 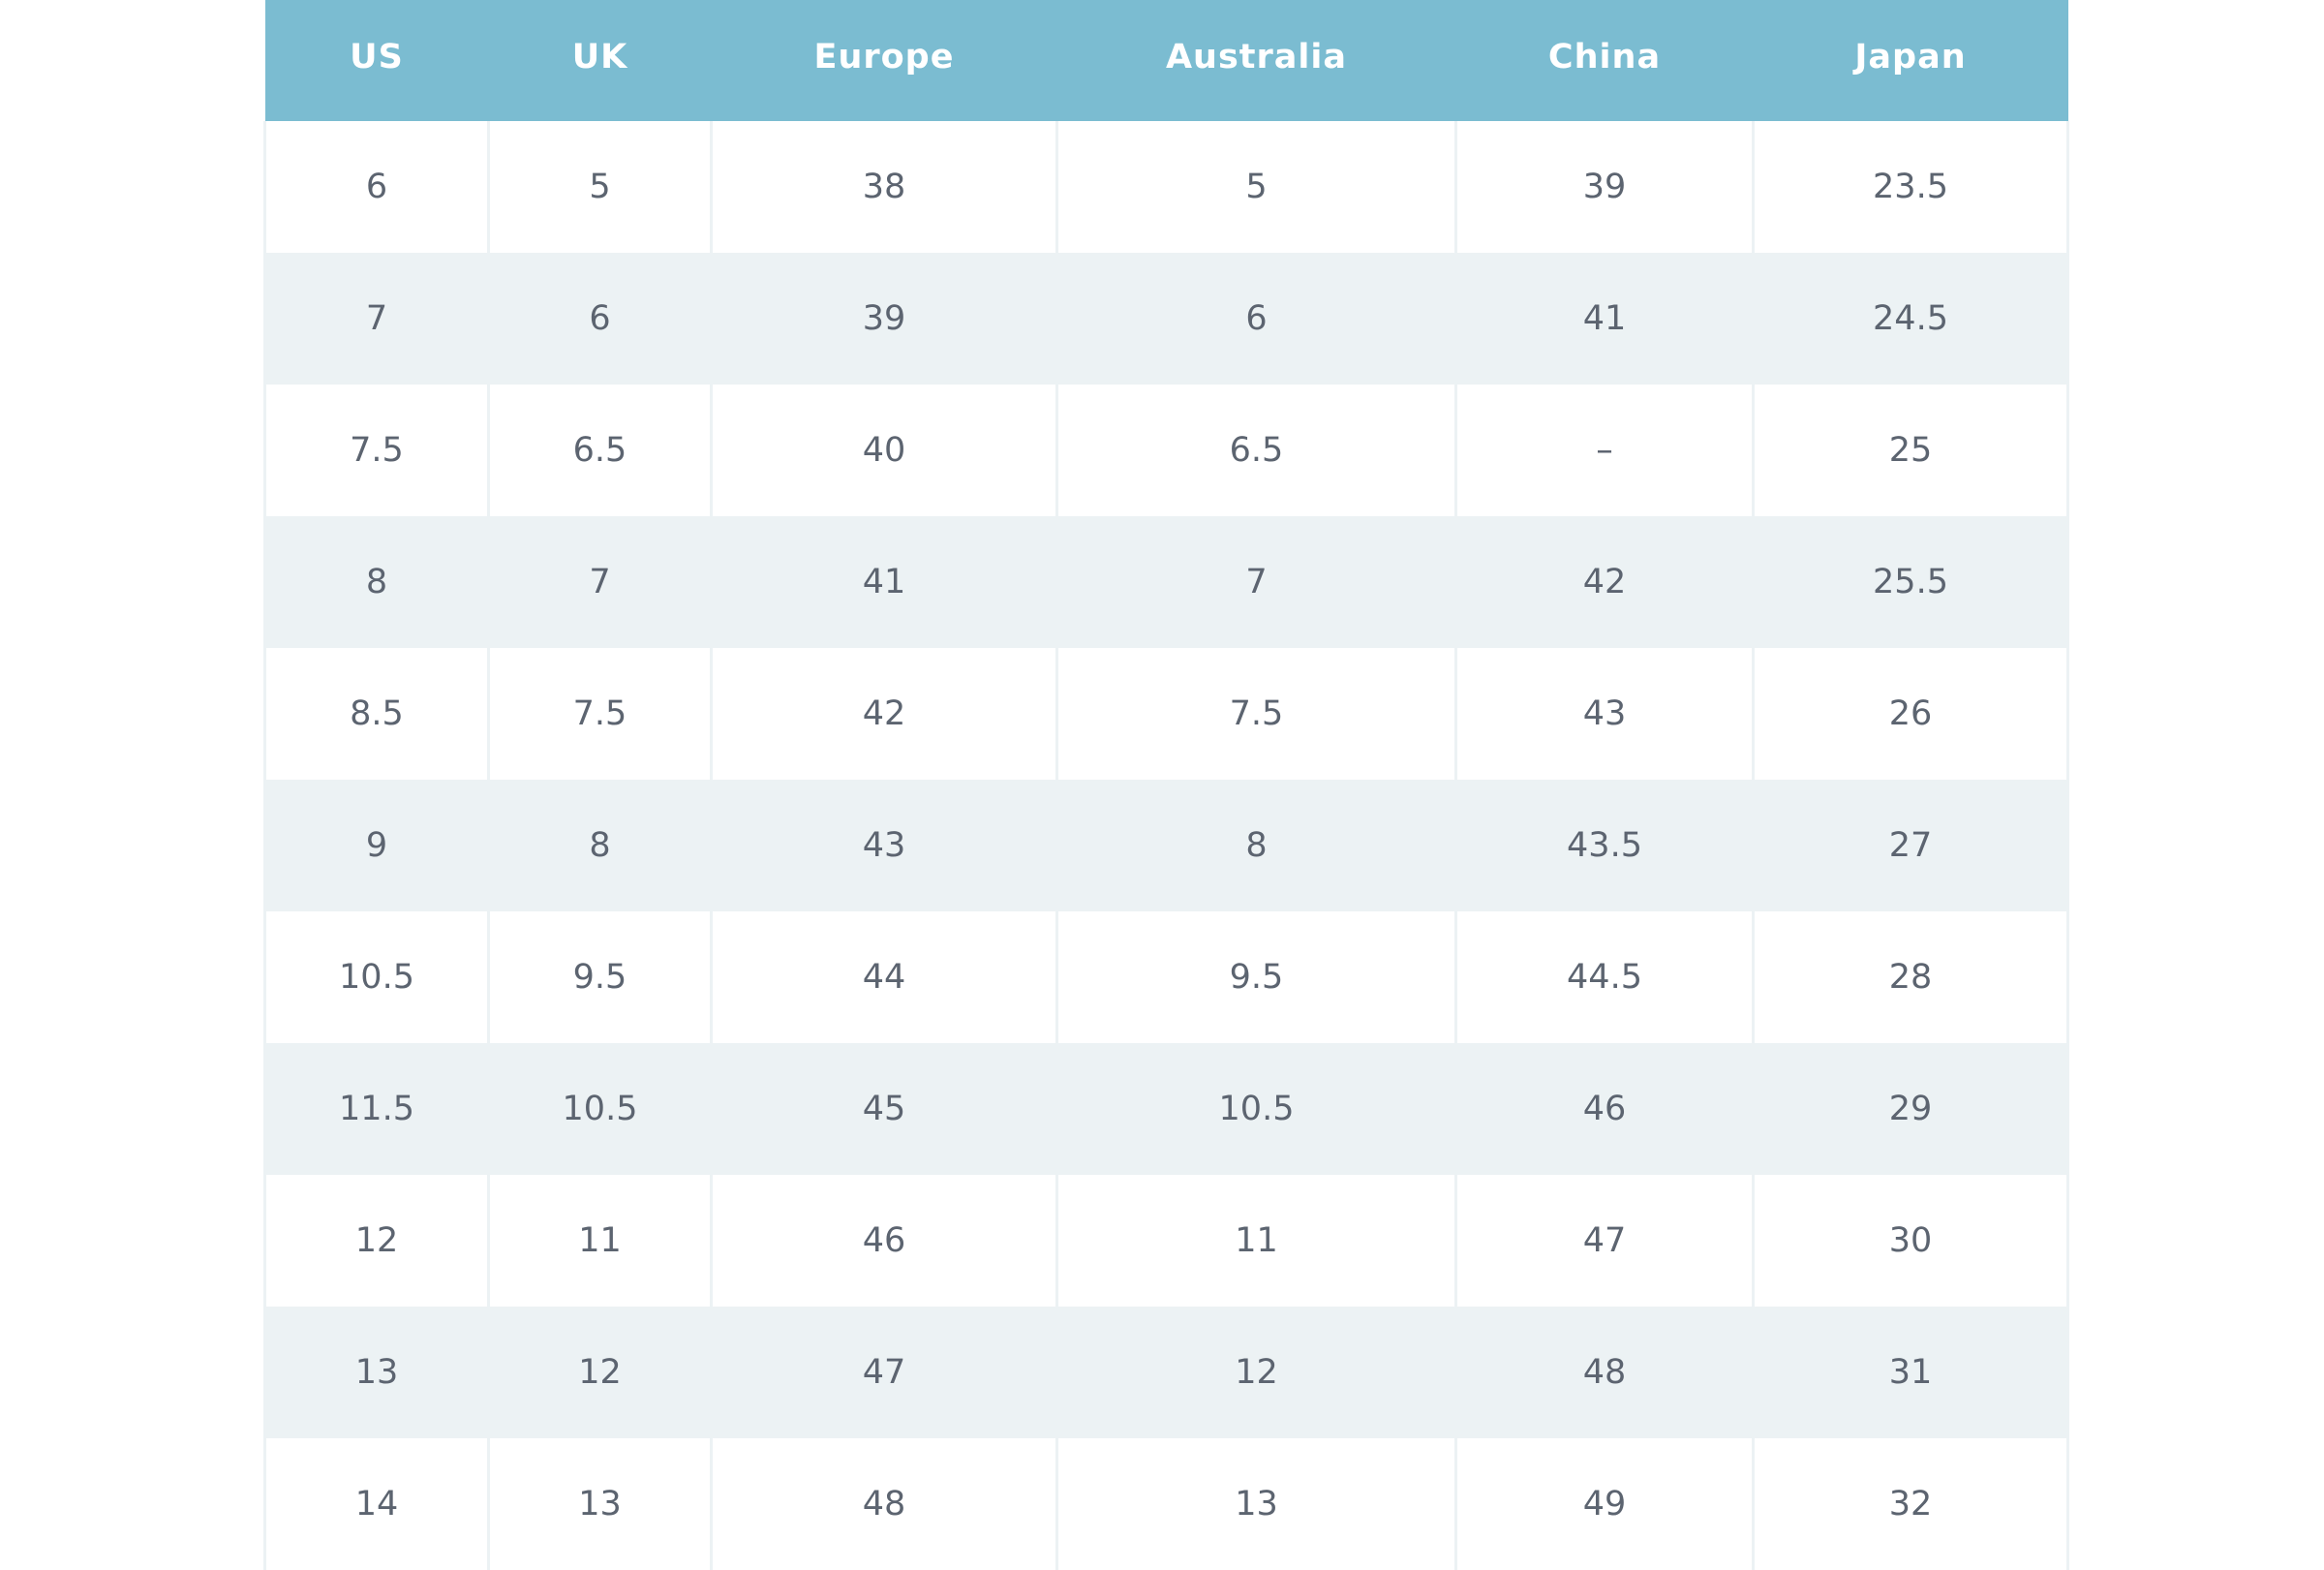 I want to click on table-row: 10.5 9.5 44 9.5 44.5 28, so click(x=1166, y=977).